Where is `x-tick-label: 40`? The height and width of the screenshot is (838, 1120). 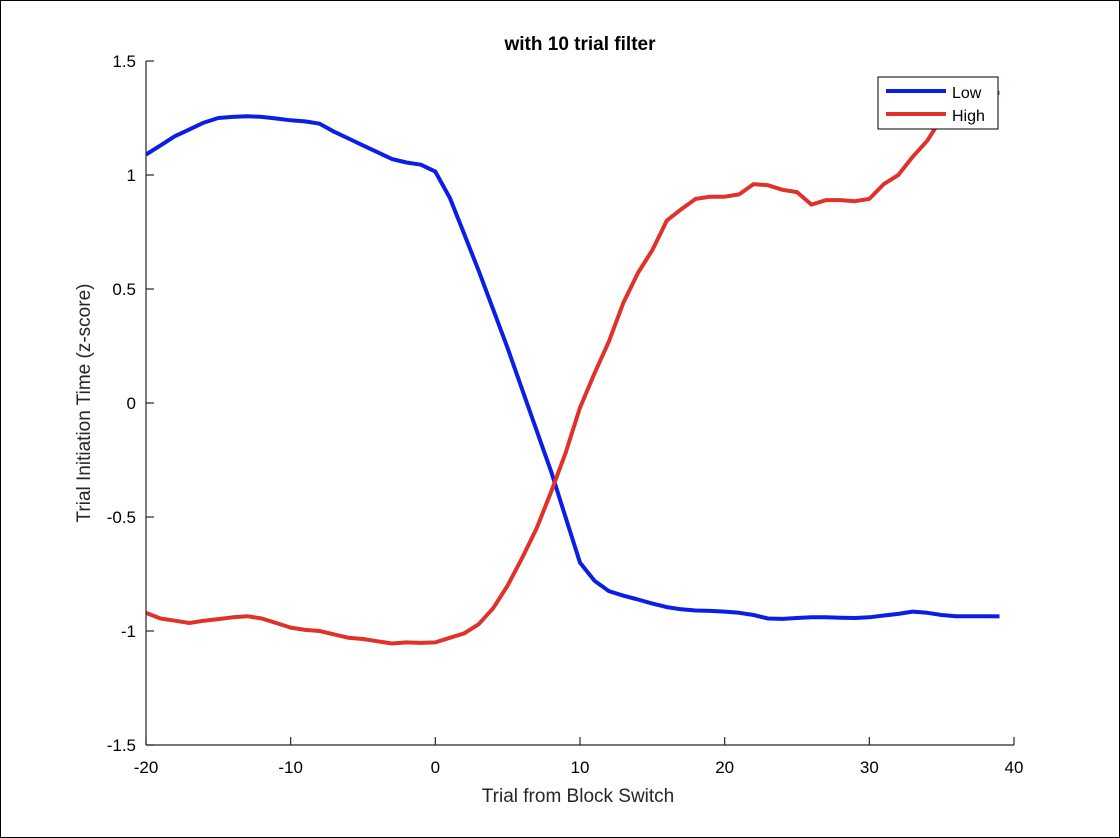
x-tick-label: 40 is located at coordinates (1014, 767).